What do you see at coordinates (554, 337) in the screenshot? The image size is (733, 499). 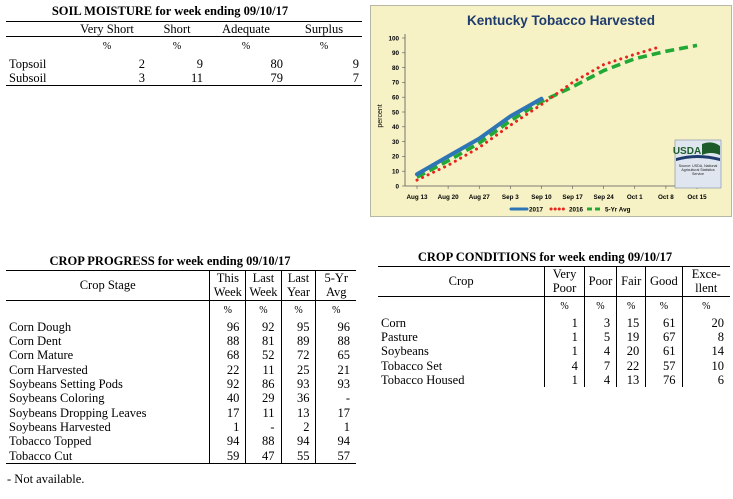 I see `table-row: Pasture 1 5 19 67 8` at bounding box center [554, 337].